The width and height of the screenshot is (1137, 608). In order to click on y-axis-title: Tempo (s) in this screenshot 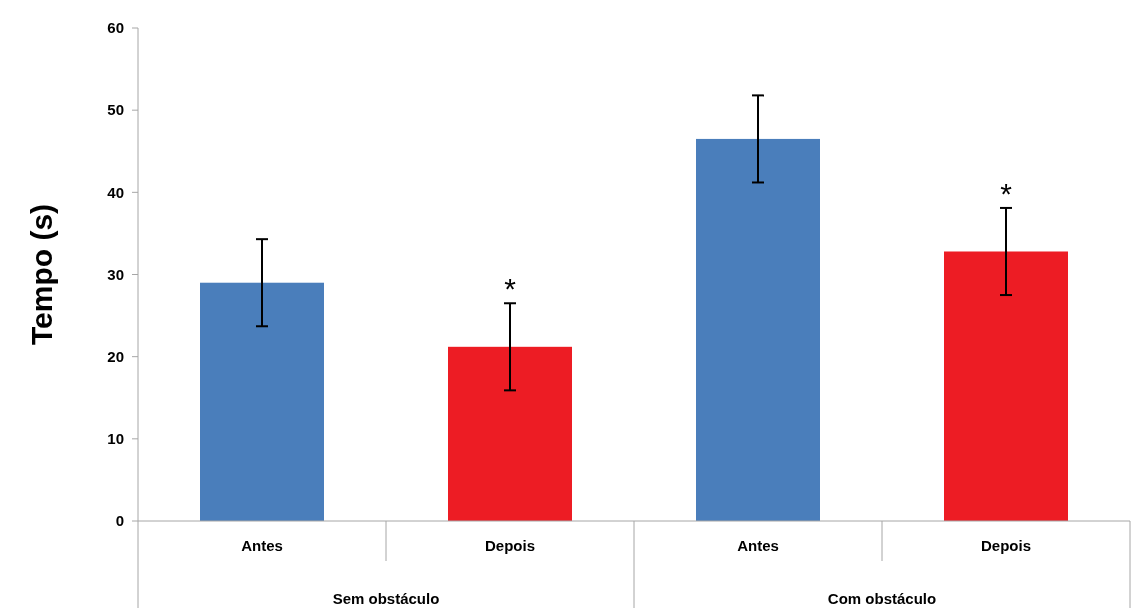, I will do `click(41, 274)`.